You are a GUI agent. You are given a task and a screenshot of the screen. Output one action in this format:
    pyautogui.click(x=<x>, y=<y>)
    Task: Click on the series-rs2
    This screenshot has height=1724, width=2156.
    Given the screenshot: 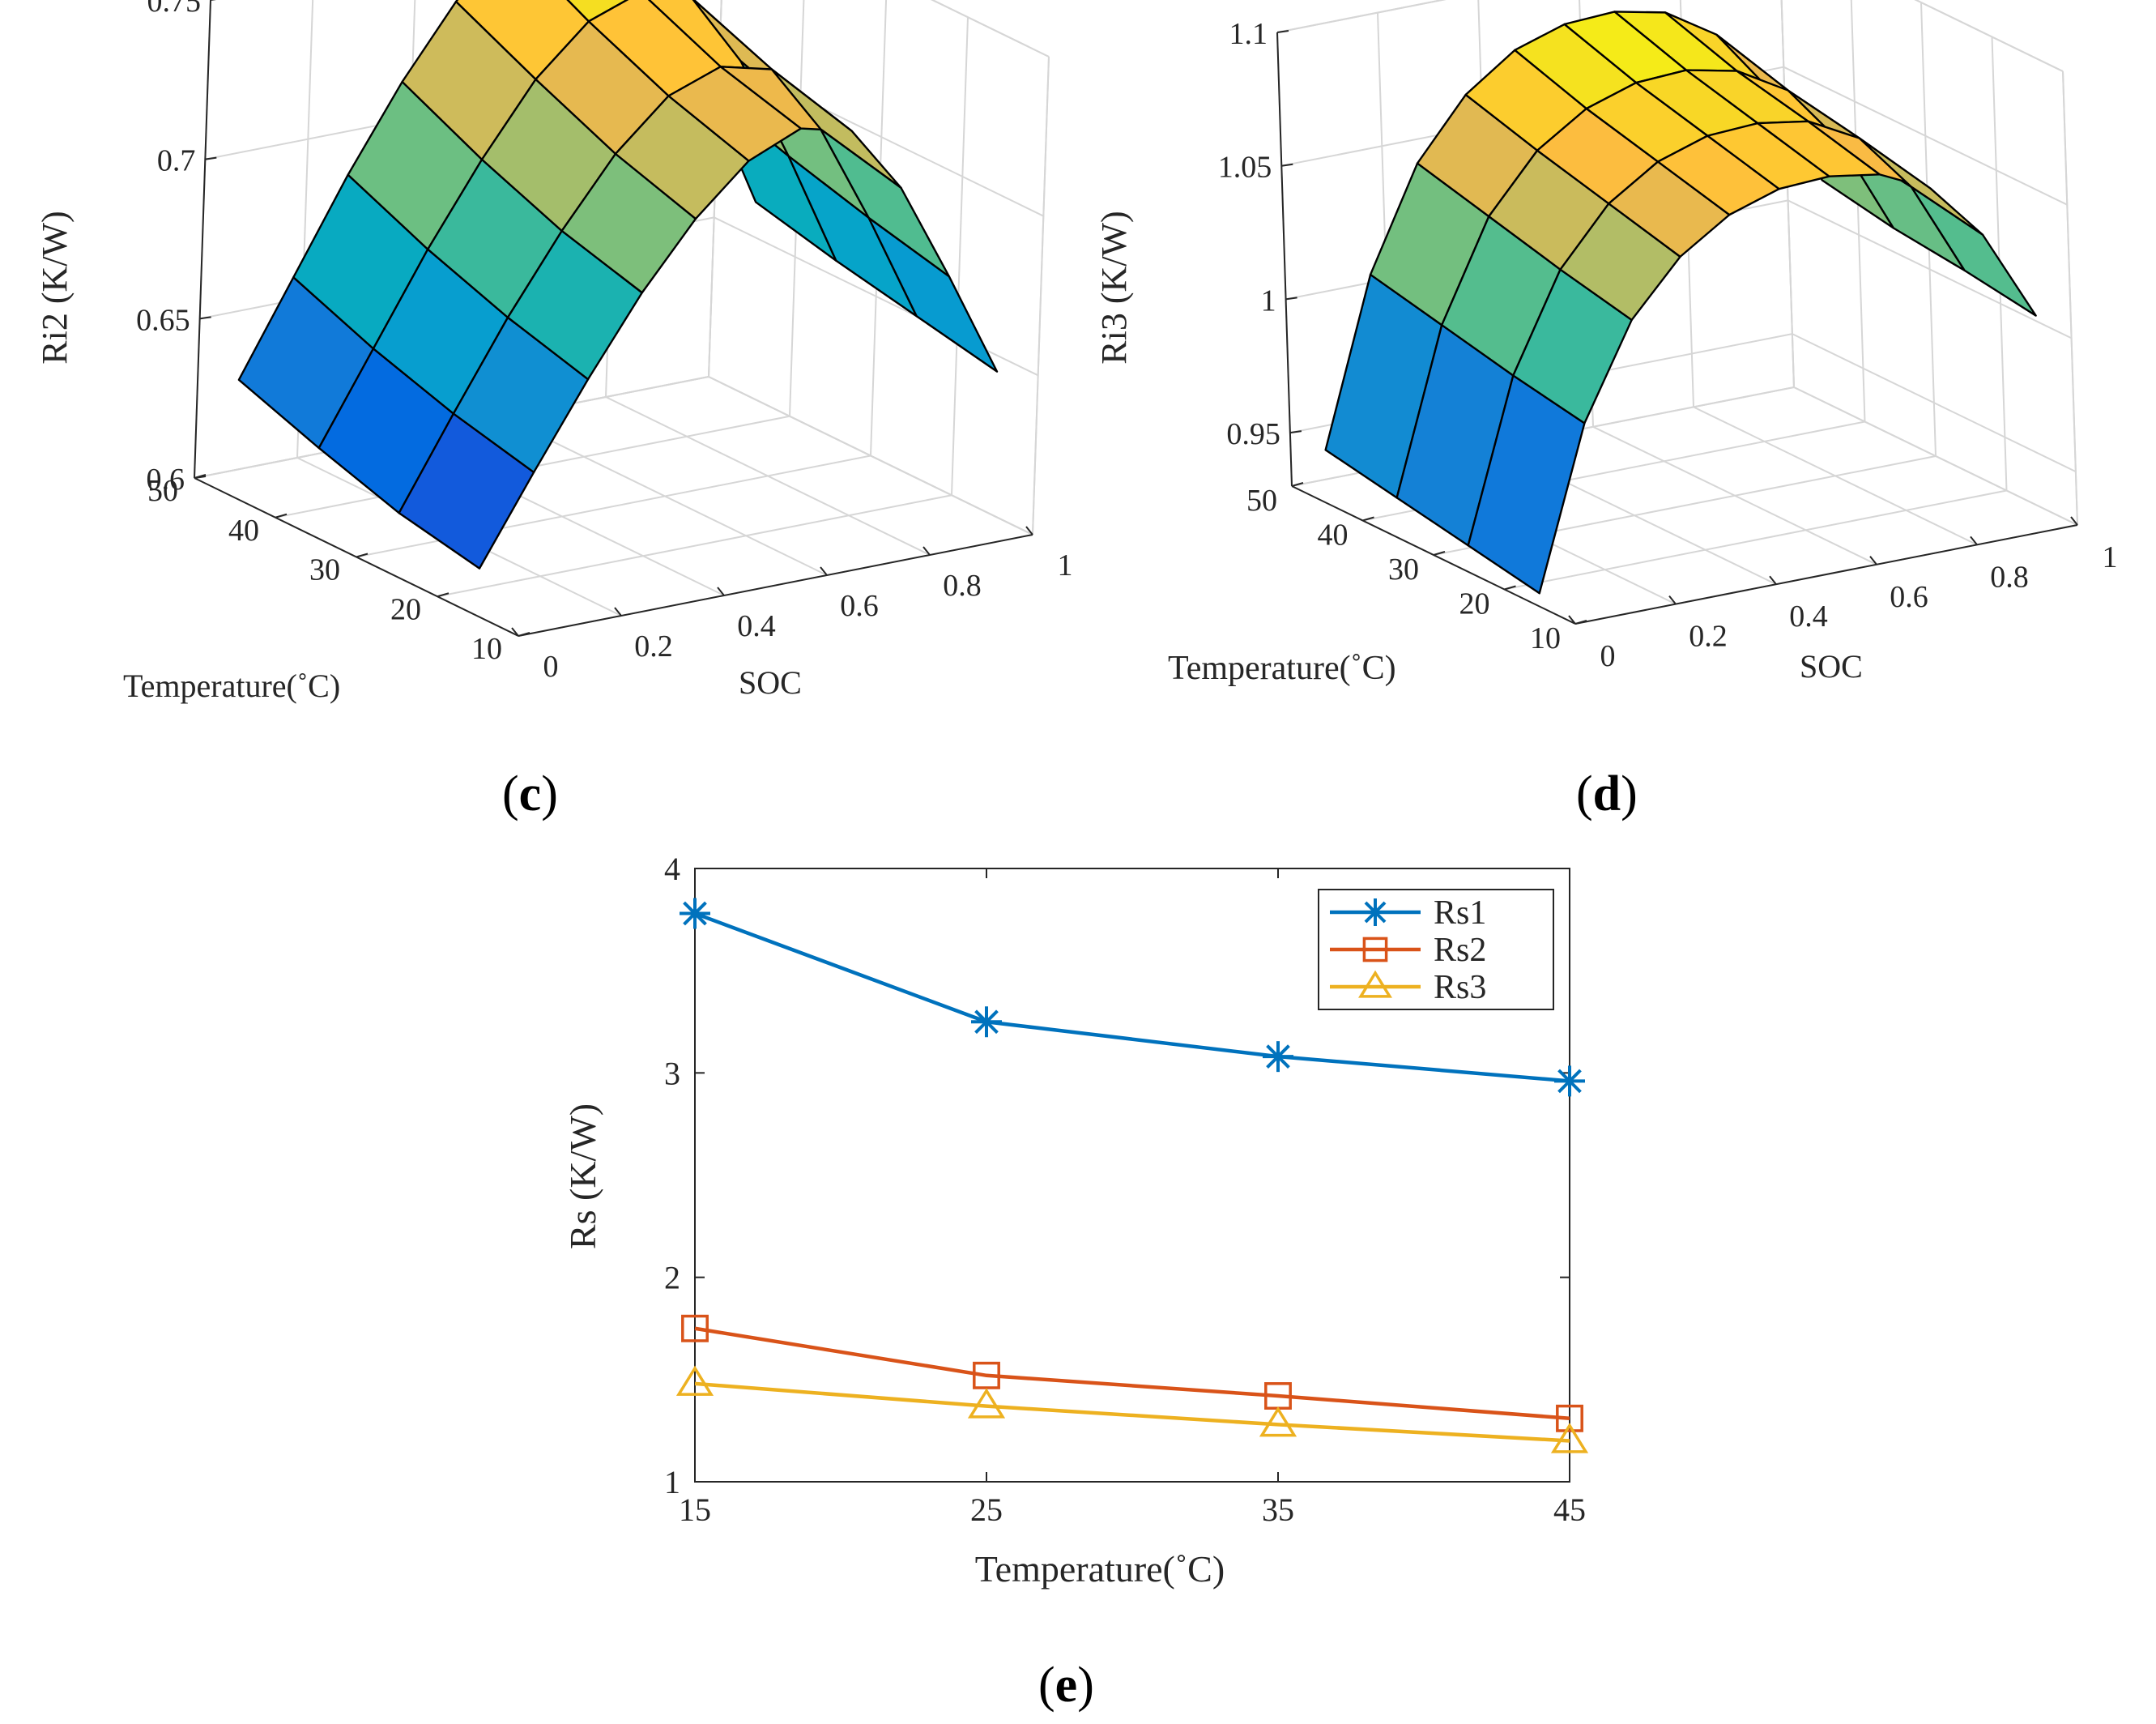 What is the action you would take?
    pyautogui.click(x=1132, y=1373)
    